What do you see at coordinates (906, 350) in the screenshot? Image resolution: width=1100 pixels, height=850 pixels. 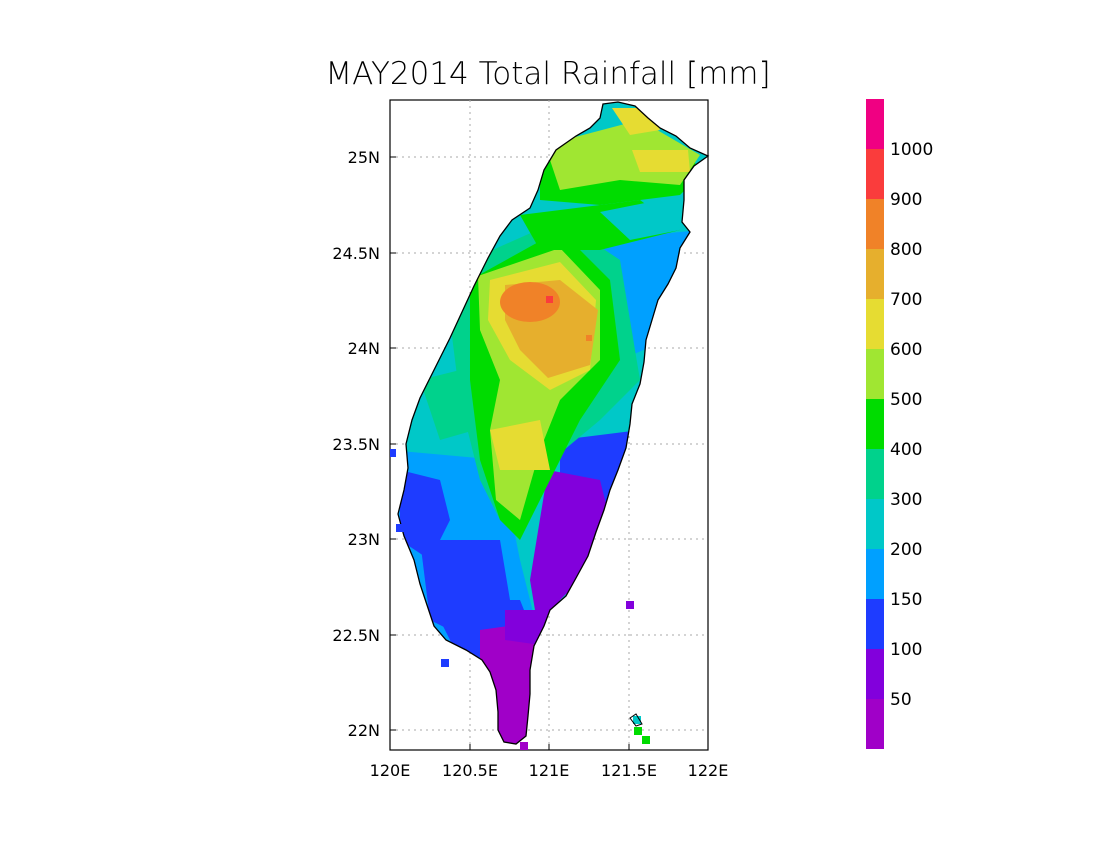 I see `colorbar-label: 600` at bounding box center [906, 350].